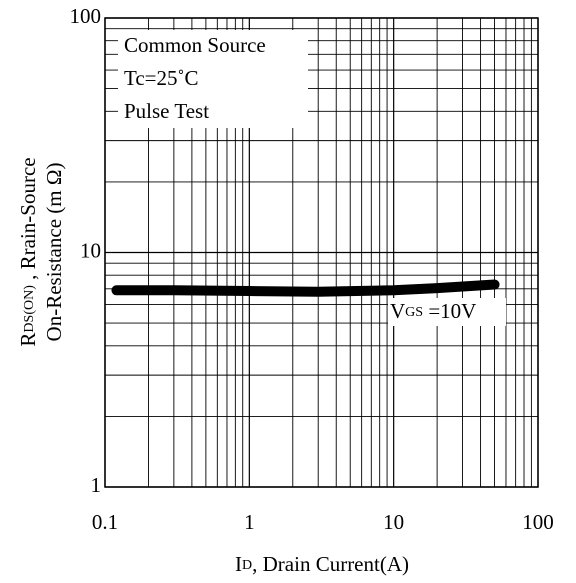 This screenshot has width=576, height=583. I want to click on series-label-part: GS, so click(414, 312).